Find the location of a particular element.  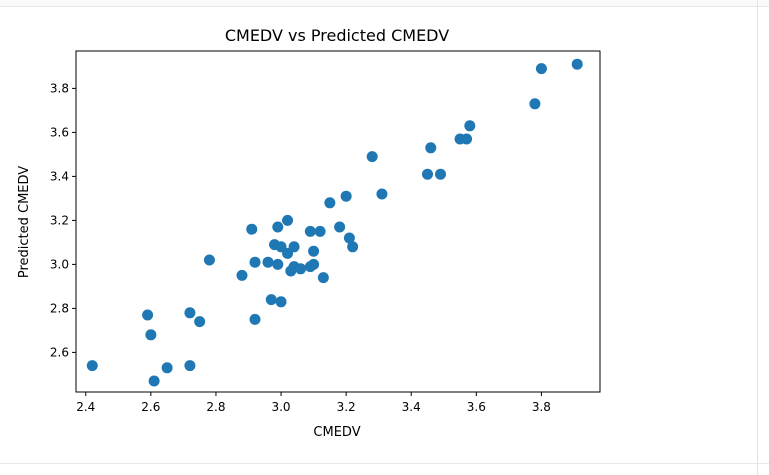

x-tick-label: 3.0 is located at coordinates (280, 407).